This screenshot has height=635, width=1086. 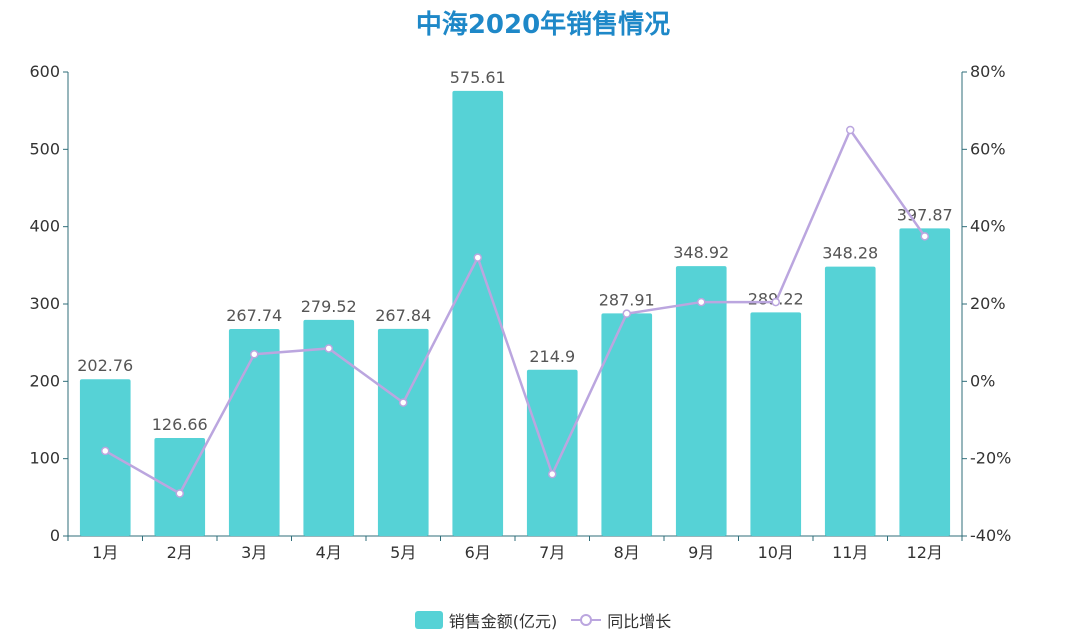 I want to click on bar-value-label: 202.76, so click(x=105, y=365).